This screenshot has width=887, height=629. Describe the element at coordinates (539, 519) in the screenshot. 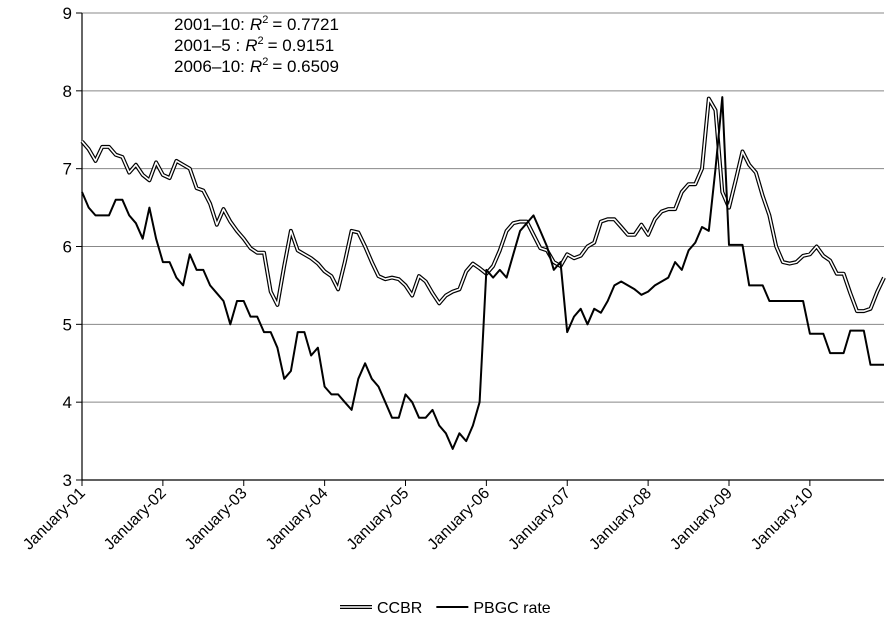

I see `x-tick-label: January-07` at that location.